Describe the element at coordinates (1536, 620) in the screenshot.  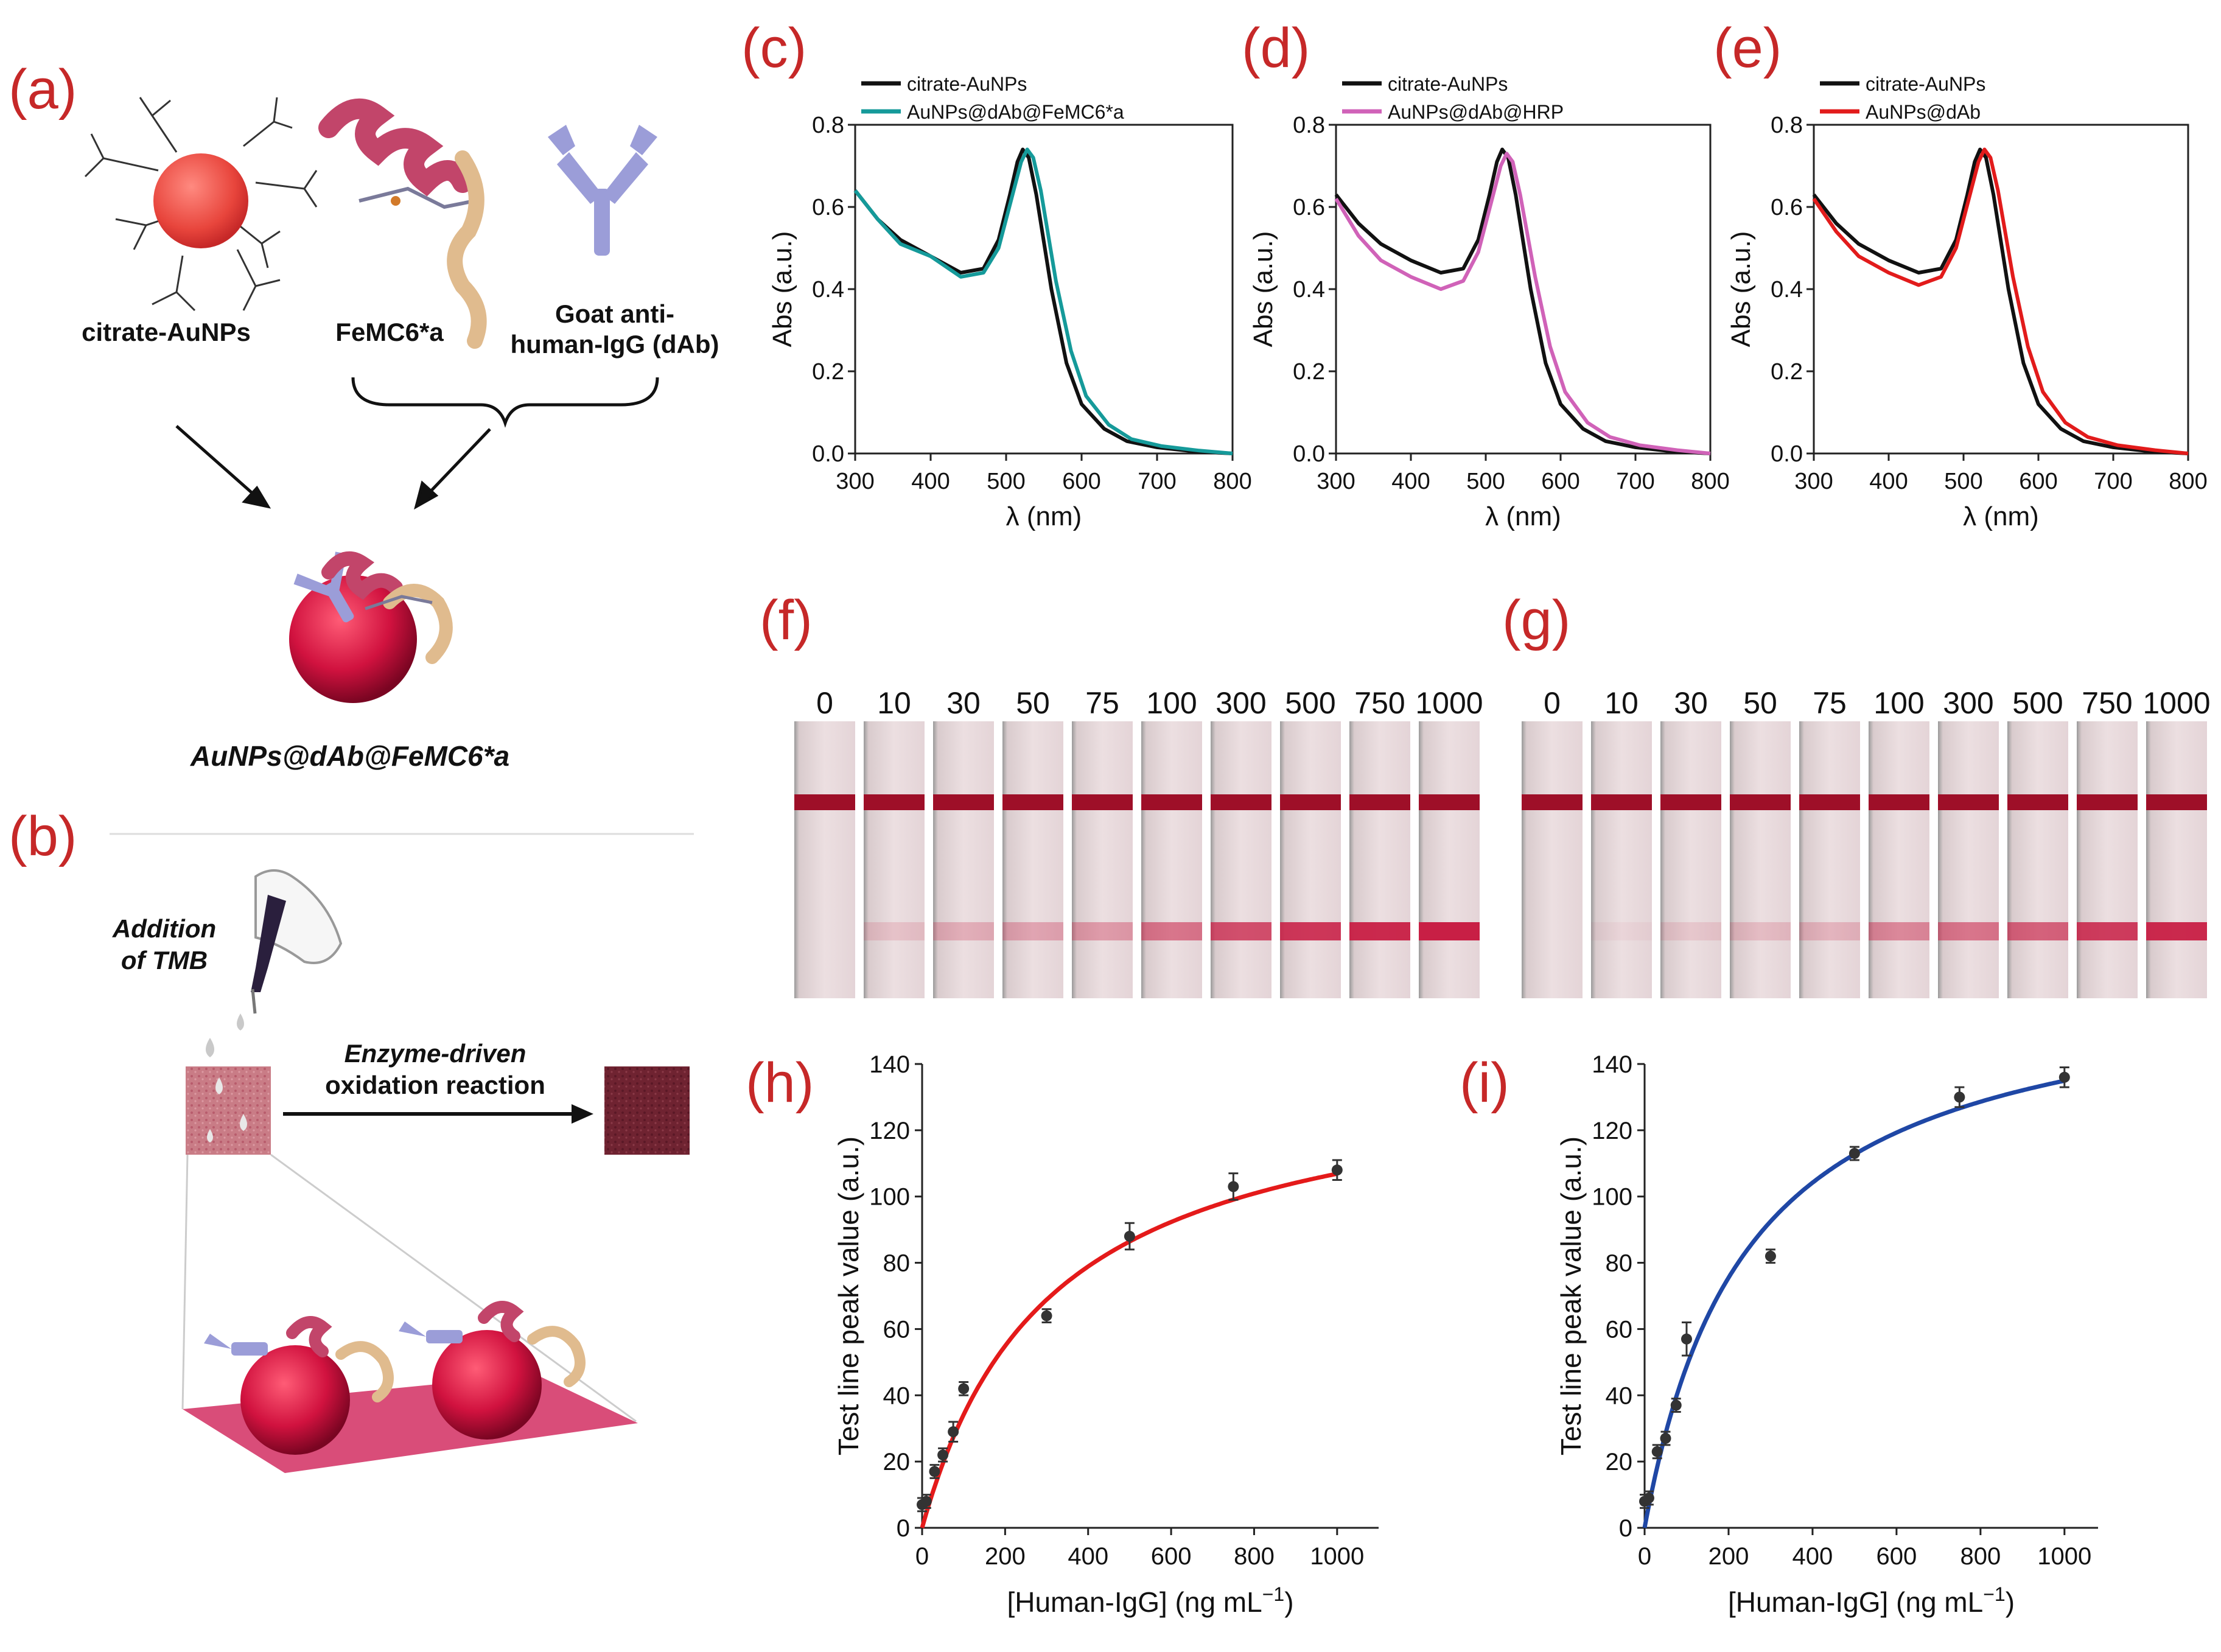
I see `panel-letter-g: (g)` at that location.